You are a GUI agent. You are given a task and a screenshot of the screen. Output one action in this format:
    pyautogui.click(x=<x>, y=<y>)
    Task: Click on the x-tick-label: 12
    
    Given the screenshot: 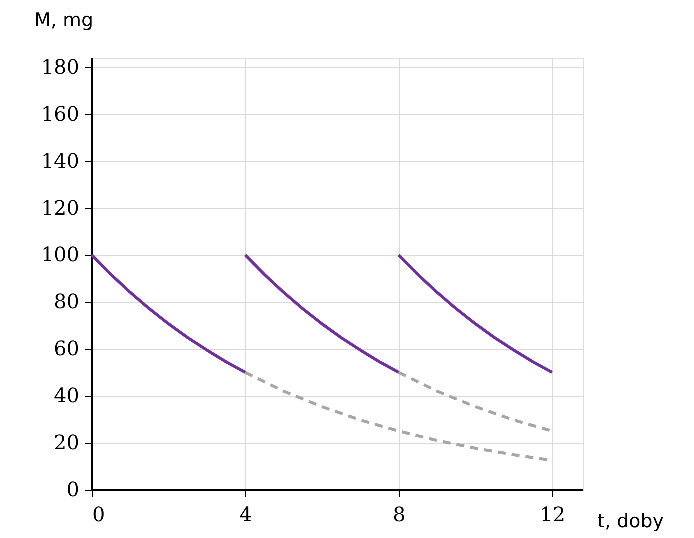 What is the action you would take?
    pyautogui.click(x=553, y=514)
    